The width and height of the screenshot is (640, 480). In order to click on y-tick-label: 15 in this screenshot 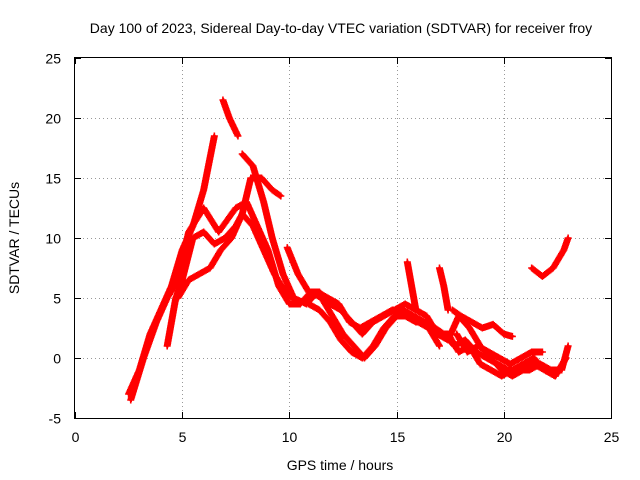, I will do `click(53, 179)`.